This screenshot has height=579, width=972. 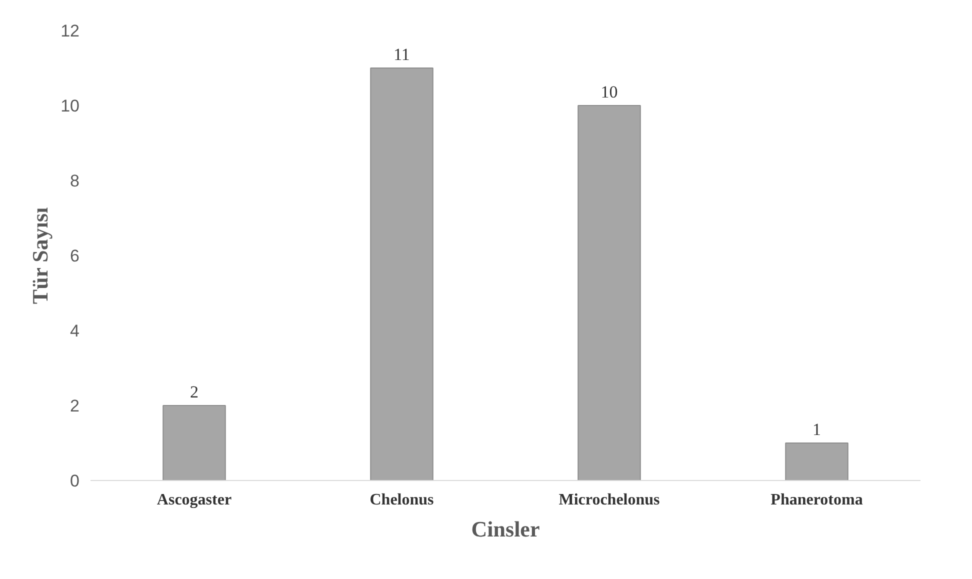 What do you see at coordinates (194, 500) in the screenshot?
I see `x-tick-label: Ascogaster` at bounding box center [194, 500].